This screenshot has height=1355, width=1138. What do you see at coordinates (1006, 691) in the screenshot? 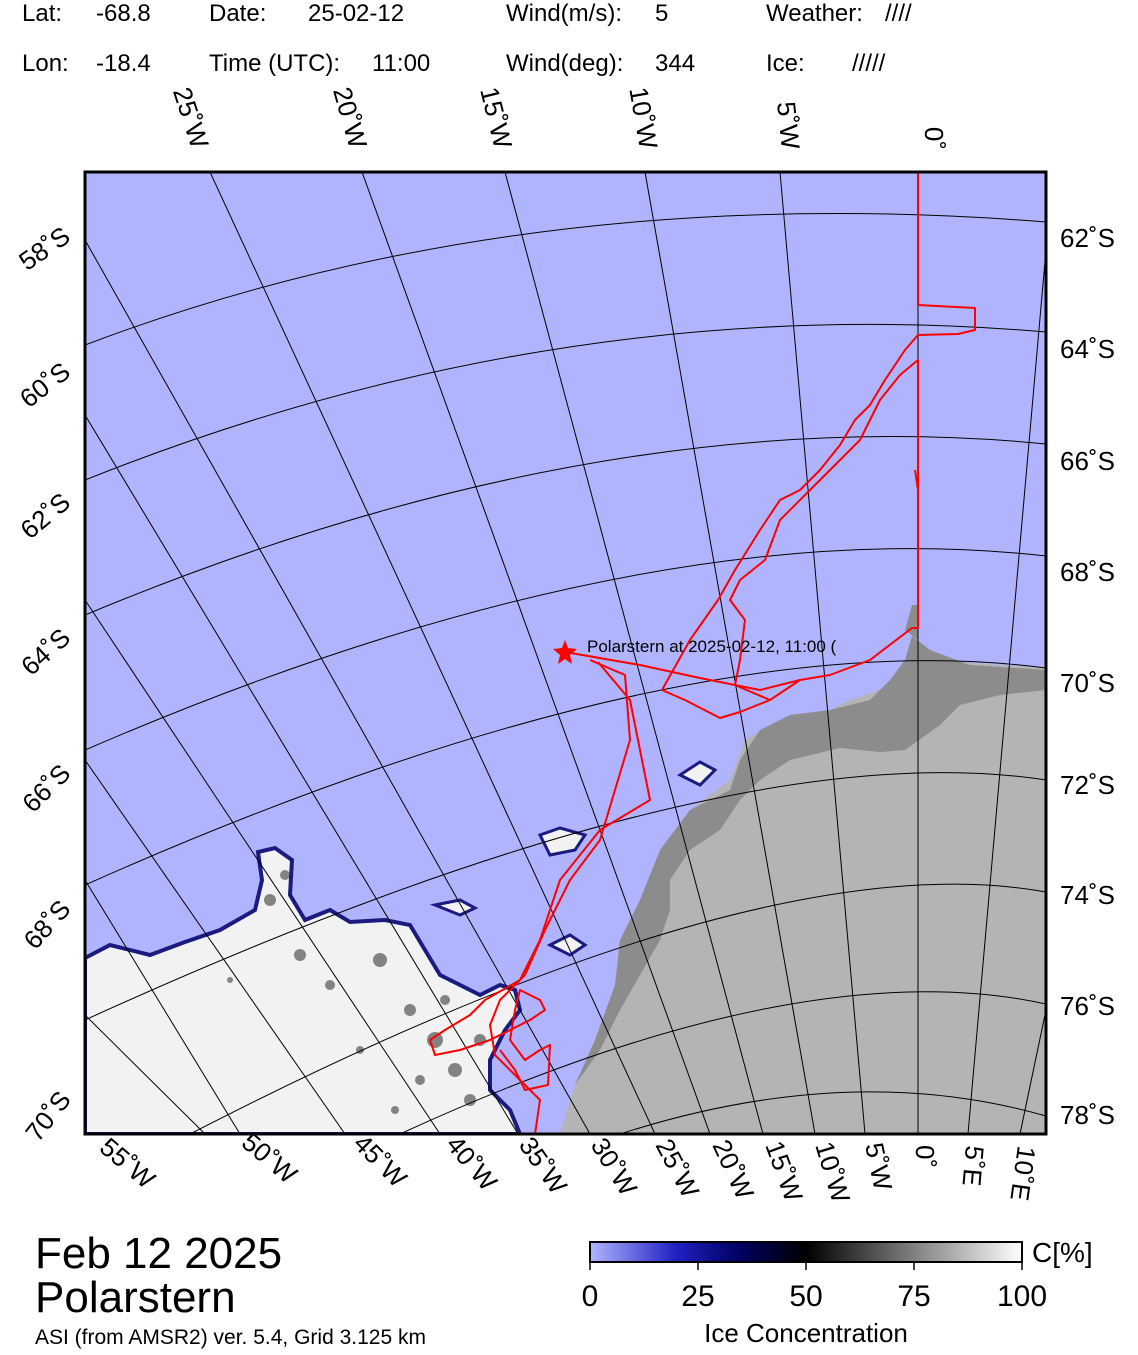
I see `meridian-5e` at bounding box center [1006, 691].